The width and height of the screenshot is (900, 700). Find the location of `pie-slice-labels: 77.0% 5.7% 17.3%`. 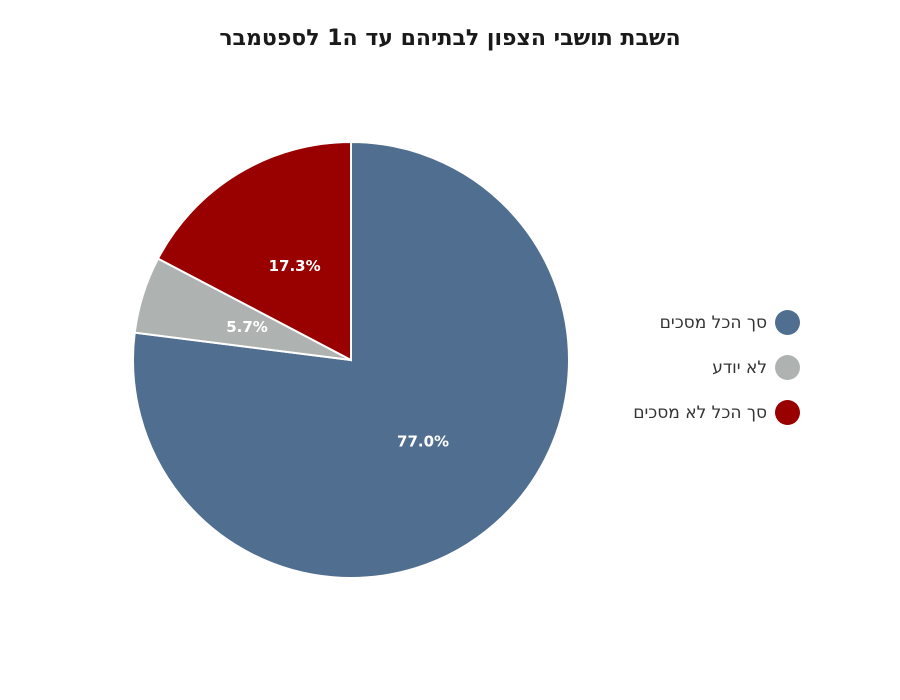

pie-slice-labels: 77.0% 5.7% 17.3% is located at coordinates (337, 353).